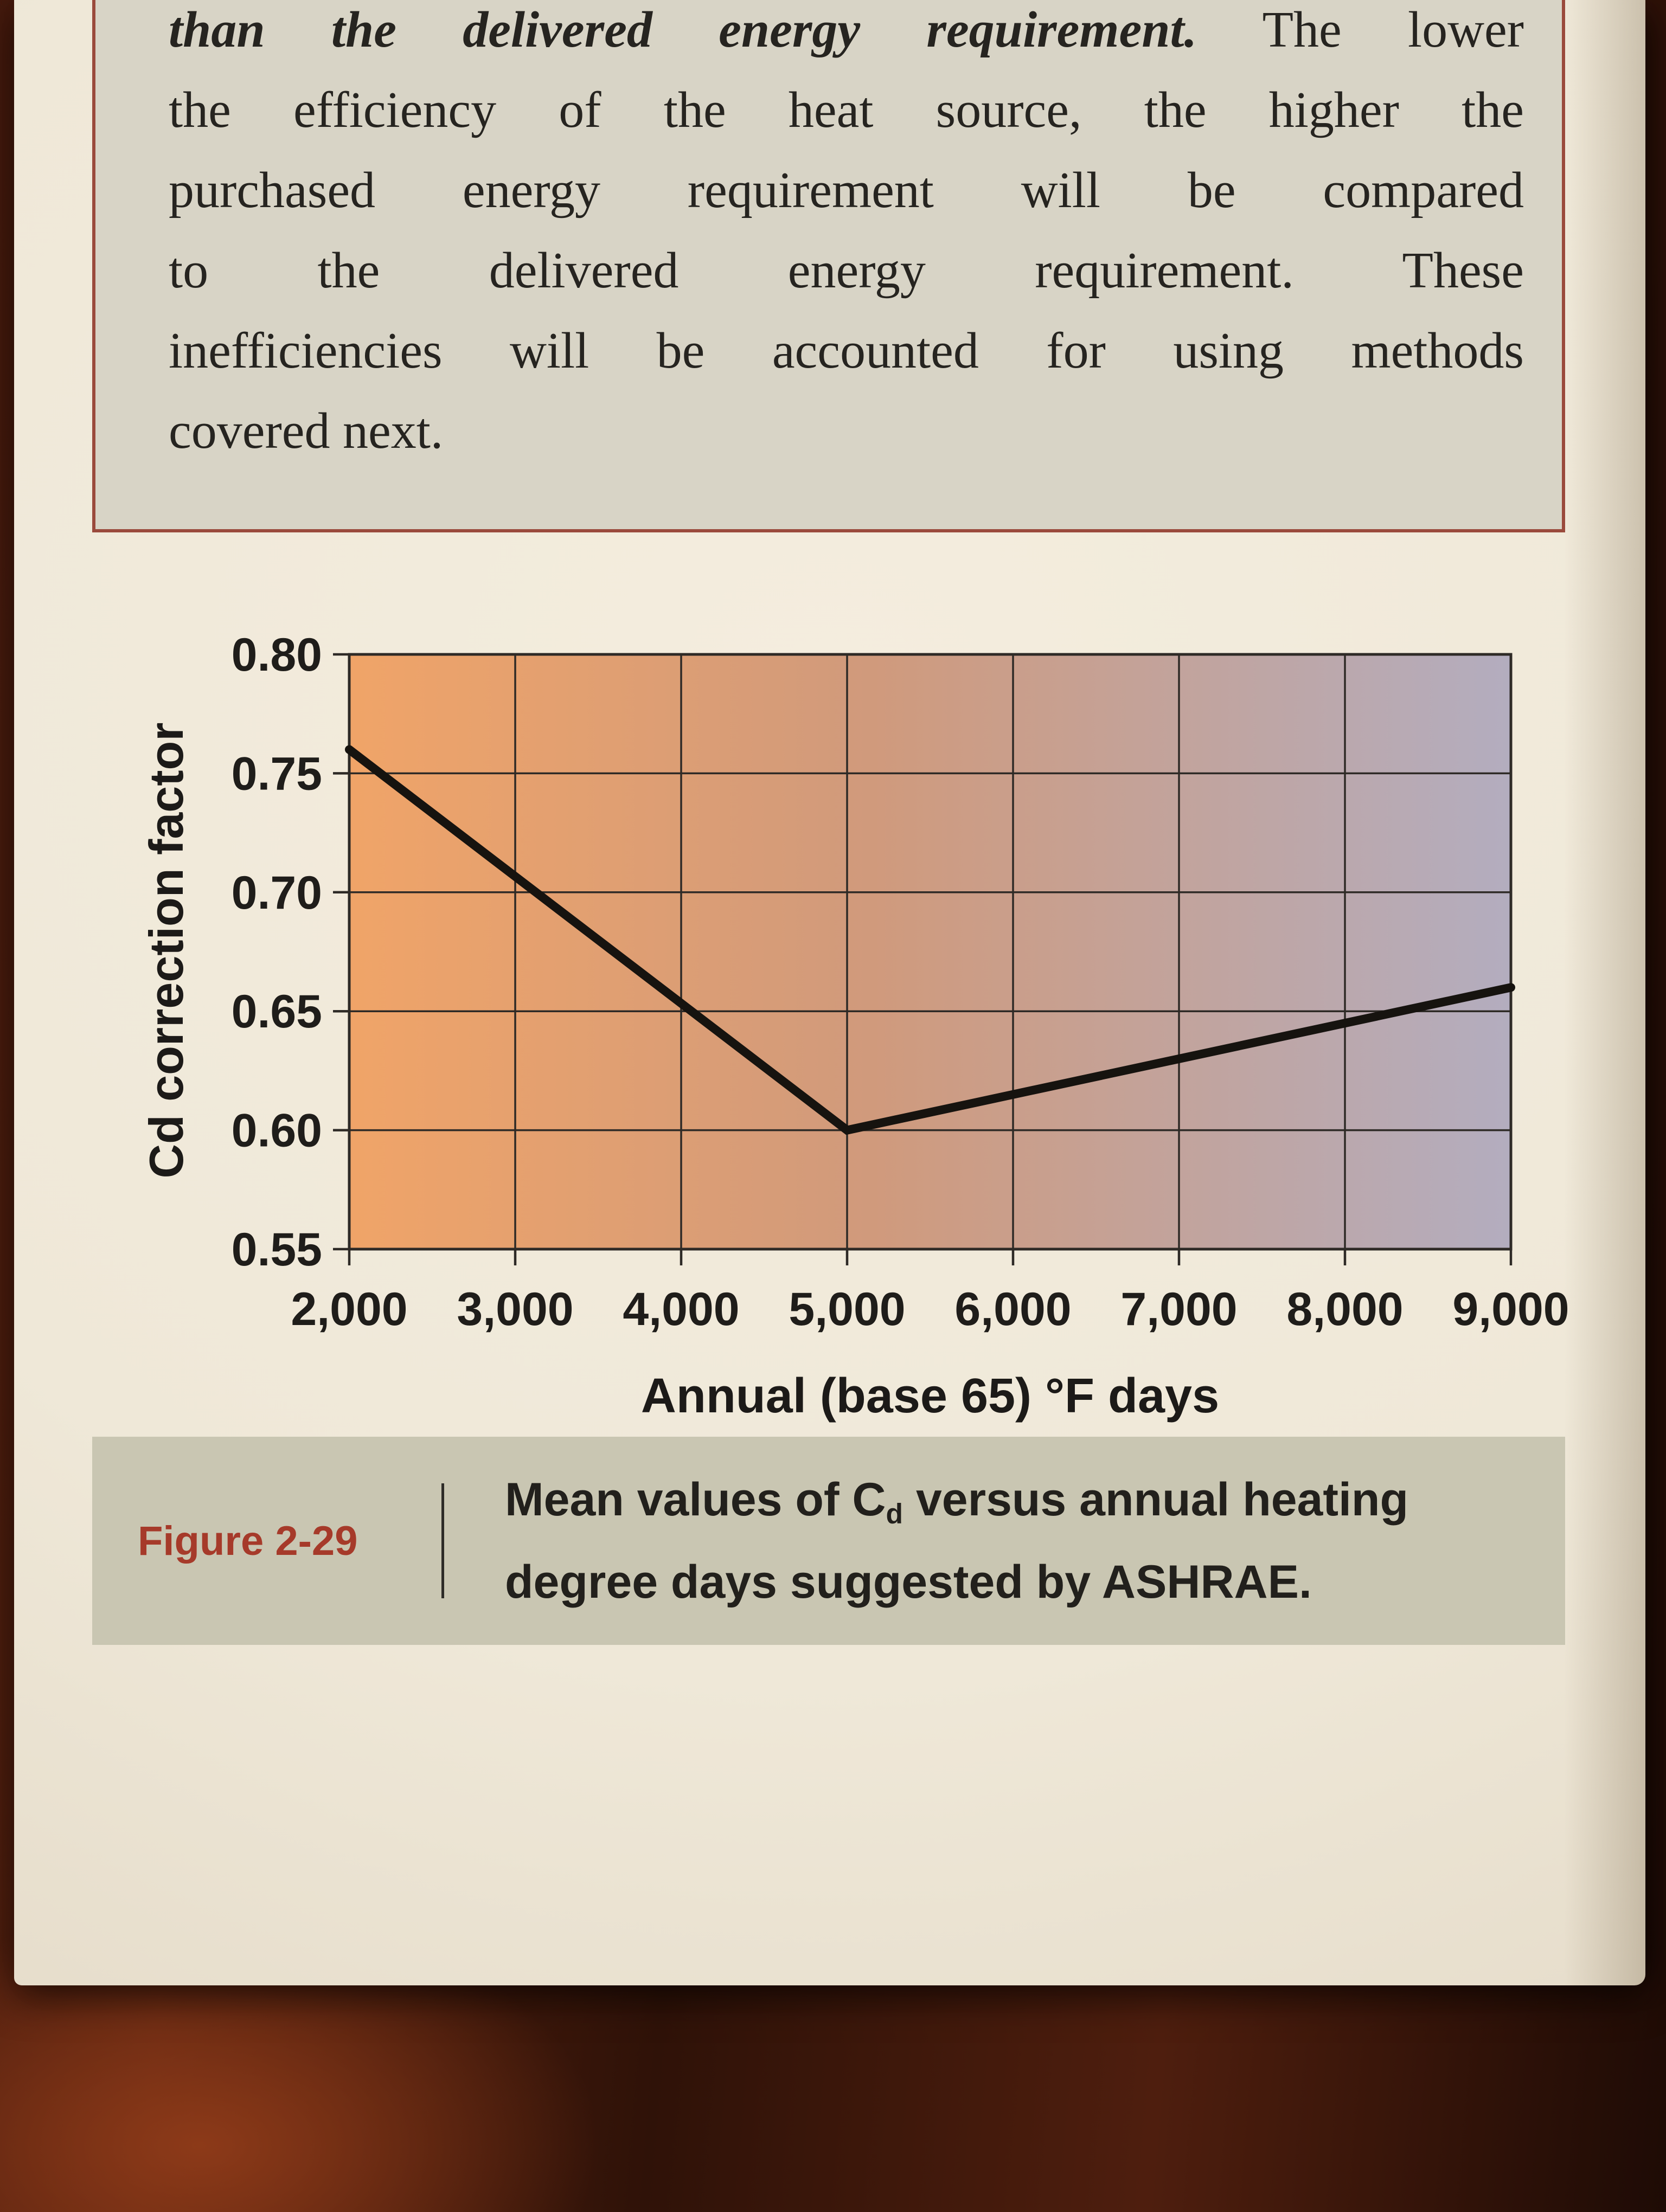  I want to click on y-tick-label: 0.65, so click(277, 1012).